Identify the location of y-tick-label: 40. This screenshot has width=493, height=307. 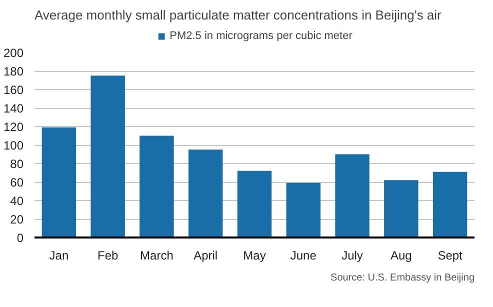
(17, 201).